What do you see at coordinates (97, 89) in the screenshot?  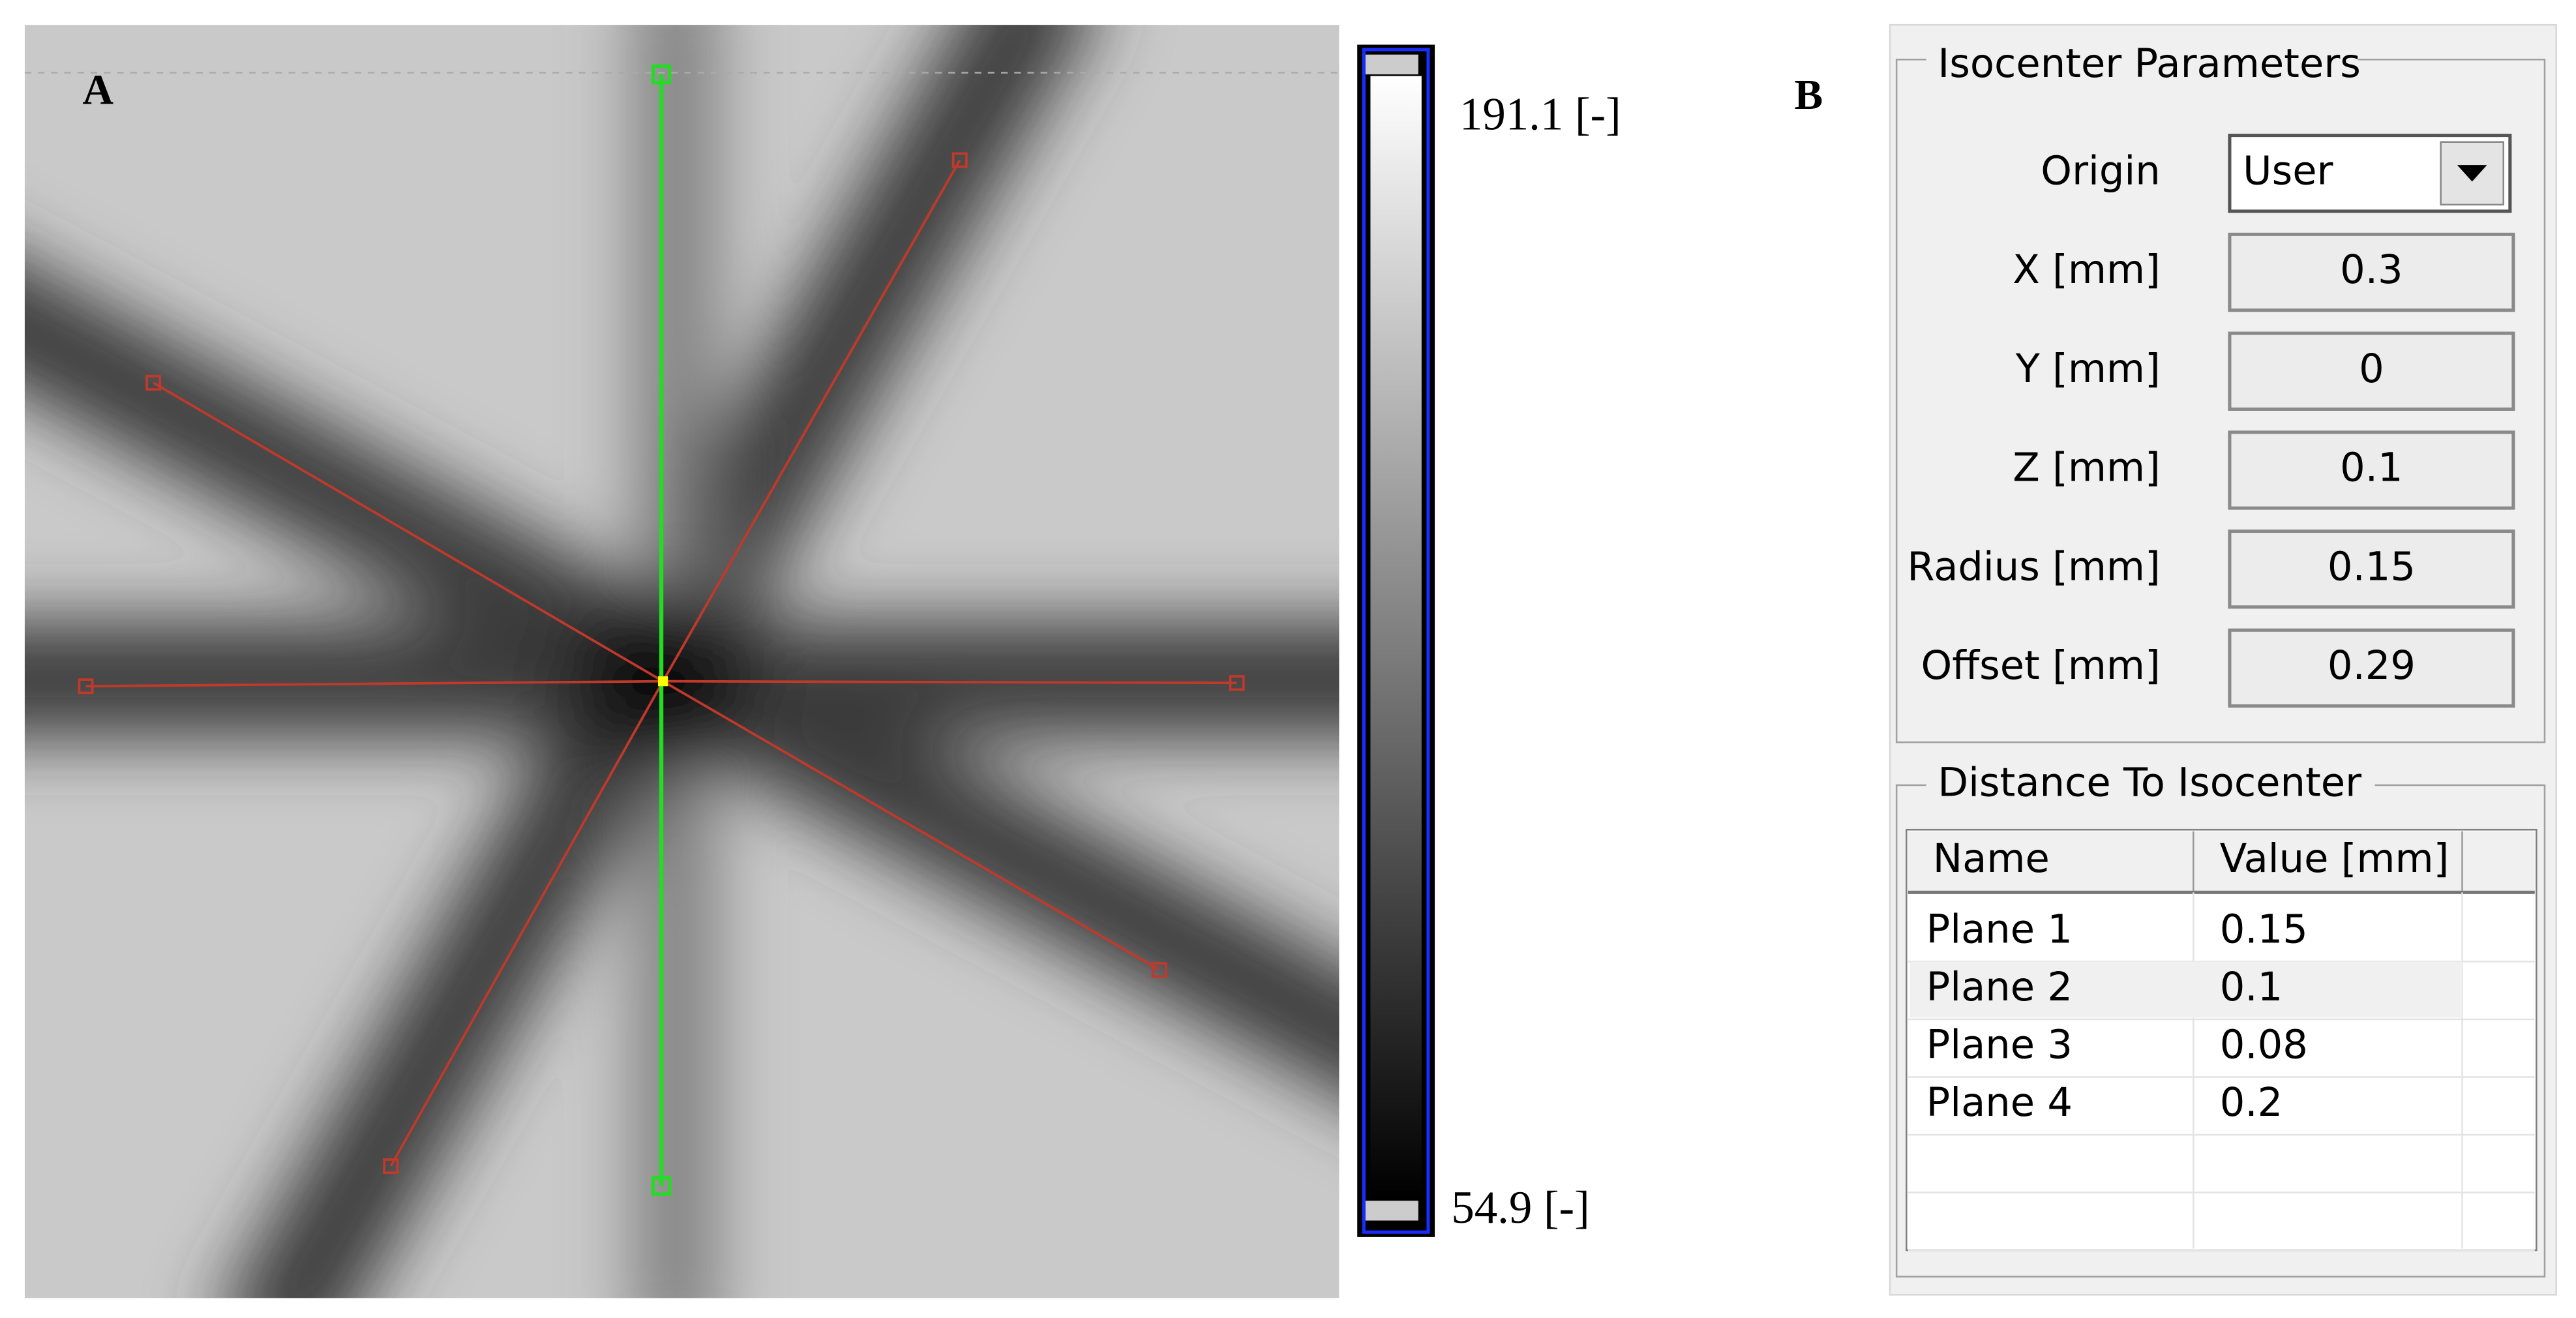 I see `panel-label: A` at bounding box center [97, 89].